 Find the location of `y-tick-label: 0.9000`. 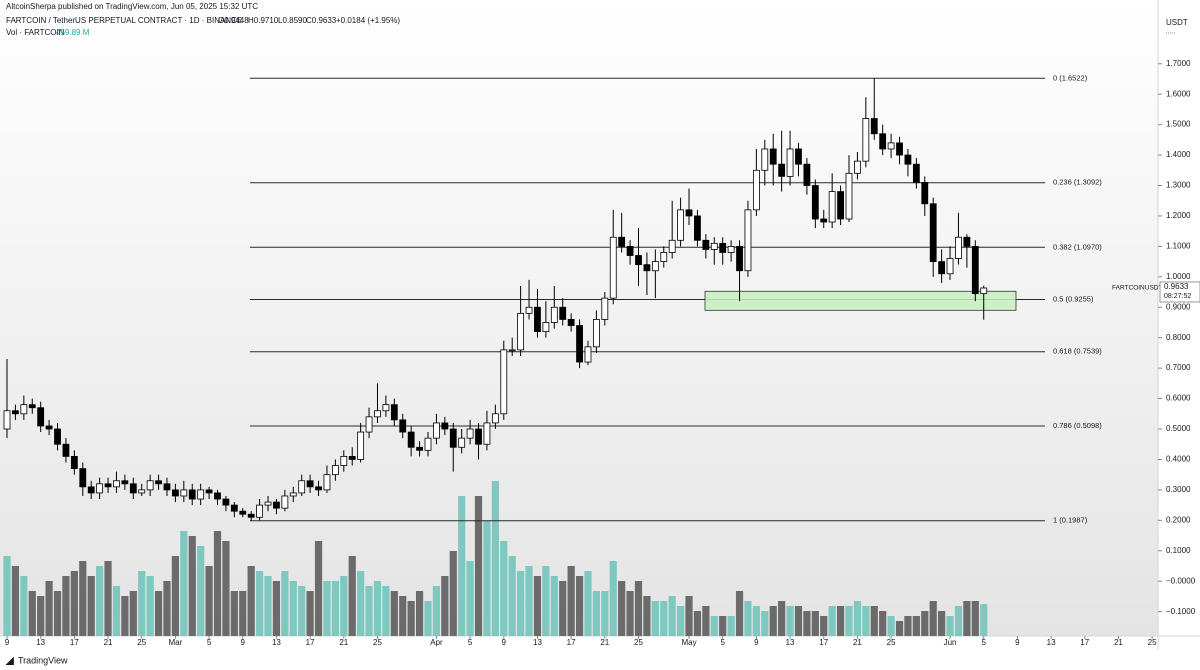

y-tick-label: 0.9000 is located at coordinates (1178, 306).